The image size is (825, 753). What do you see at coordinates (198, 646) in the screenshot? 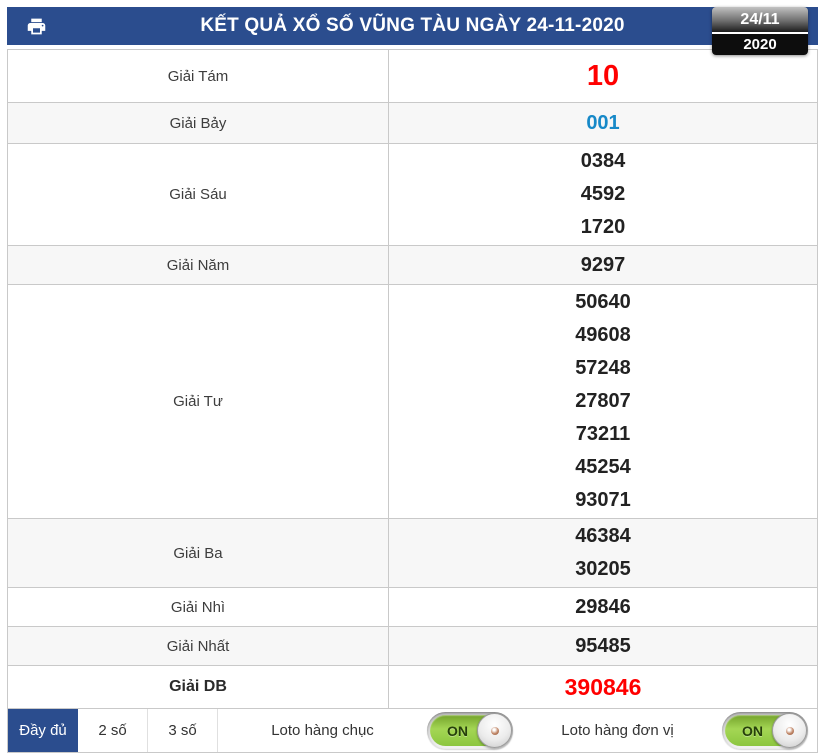
I see `prize-label: Giải Nhất` at bounding box center [198, 646].